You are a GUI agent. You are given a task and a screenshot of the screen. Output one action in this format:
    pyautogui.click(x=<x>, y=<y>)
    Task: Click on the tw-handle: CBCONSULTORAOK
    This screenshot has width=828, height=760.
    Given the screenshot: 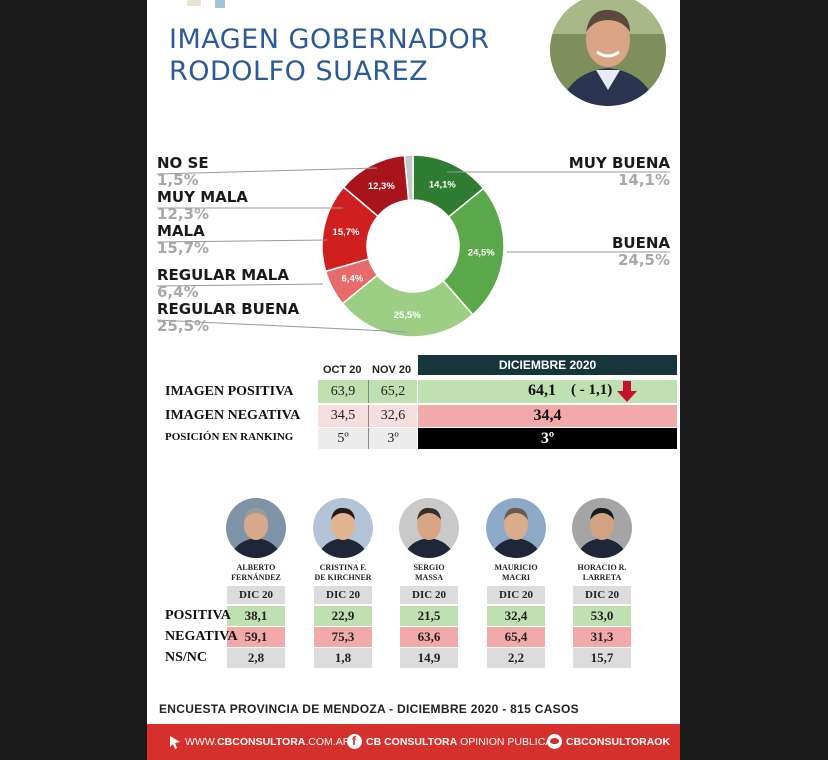 What is the action you would take?
    pyautogui.click(x=618, y=742)
    